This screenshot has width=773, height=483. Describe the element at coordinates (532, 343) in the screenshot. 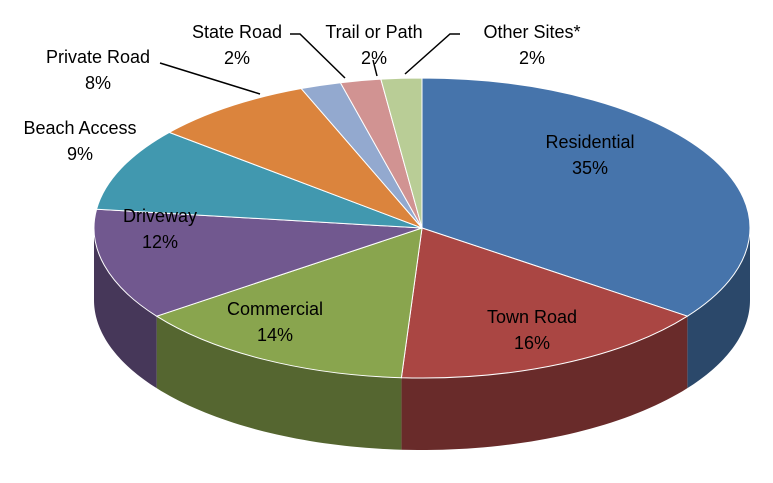

I see `data-label-value: 16%` at that location.